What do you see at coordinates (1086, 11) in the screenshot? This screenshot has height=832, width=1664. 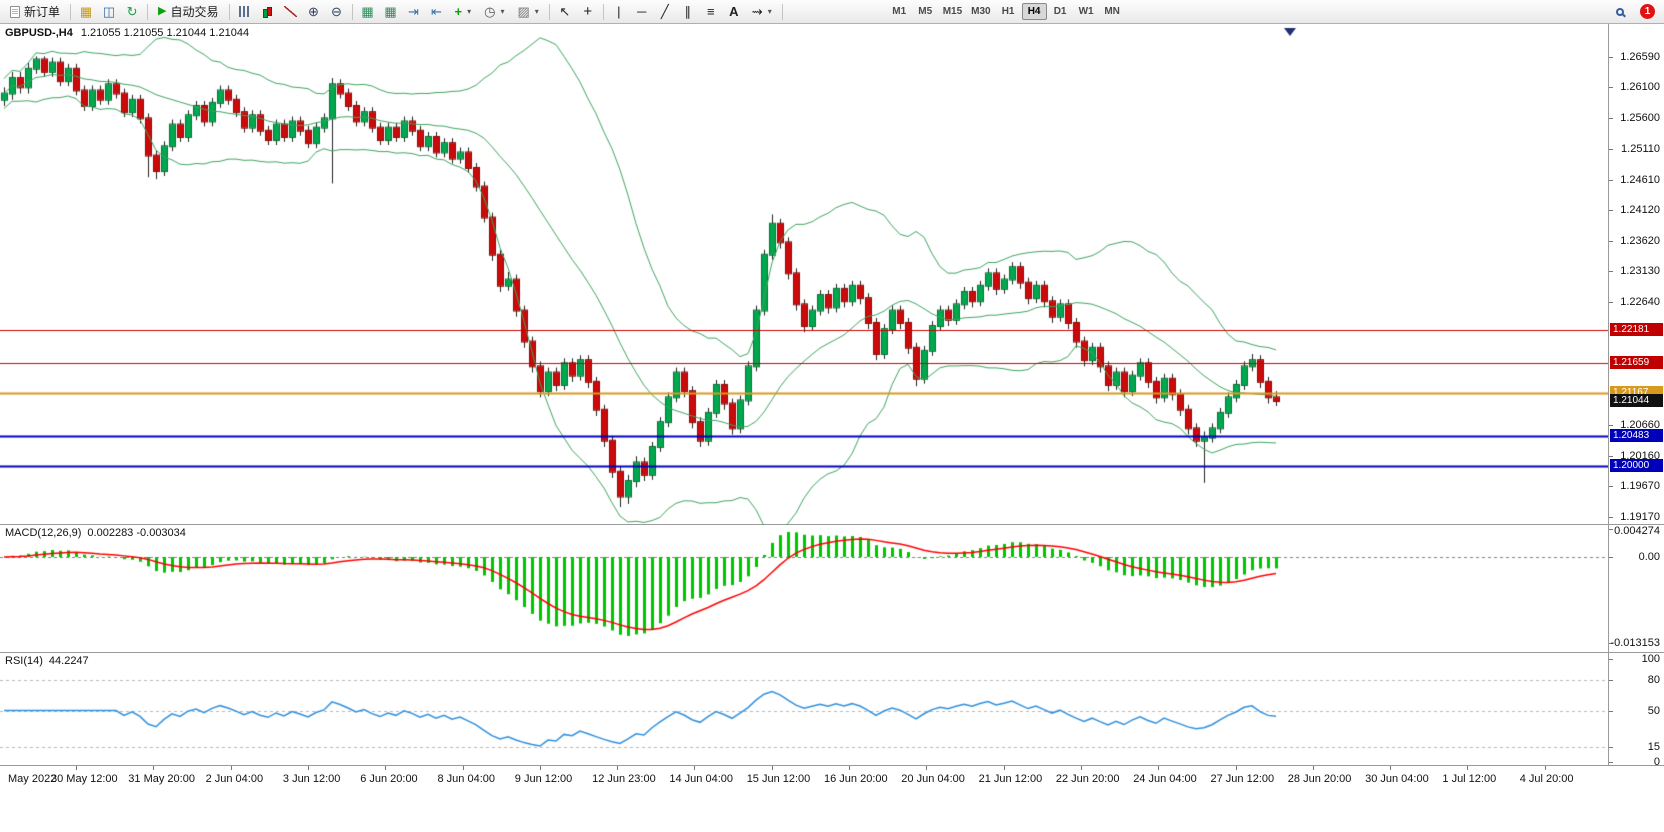 I see `timeframe-w1: W1` at bounding box center [1086, 11].